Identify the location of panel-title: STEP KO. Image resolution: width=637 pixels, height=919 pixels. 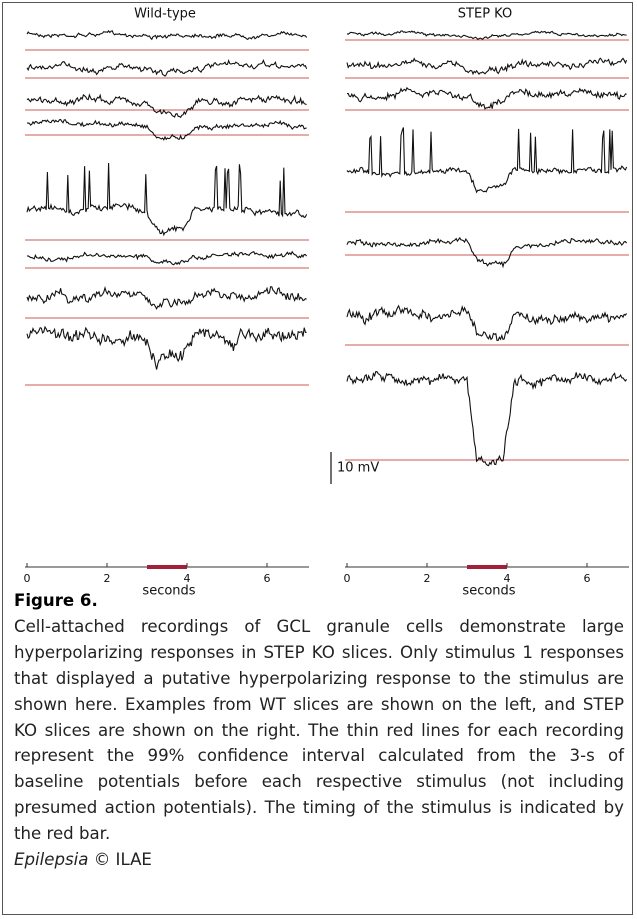
(485, 14).